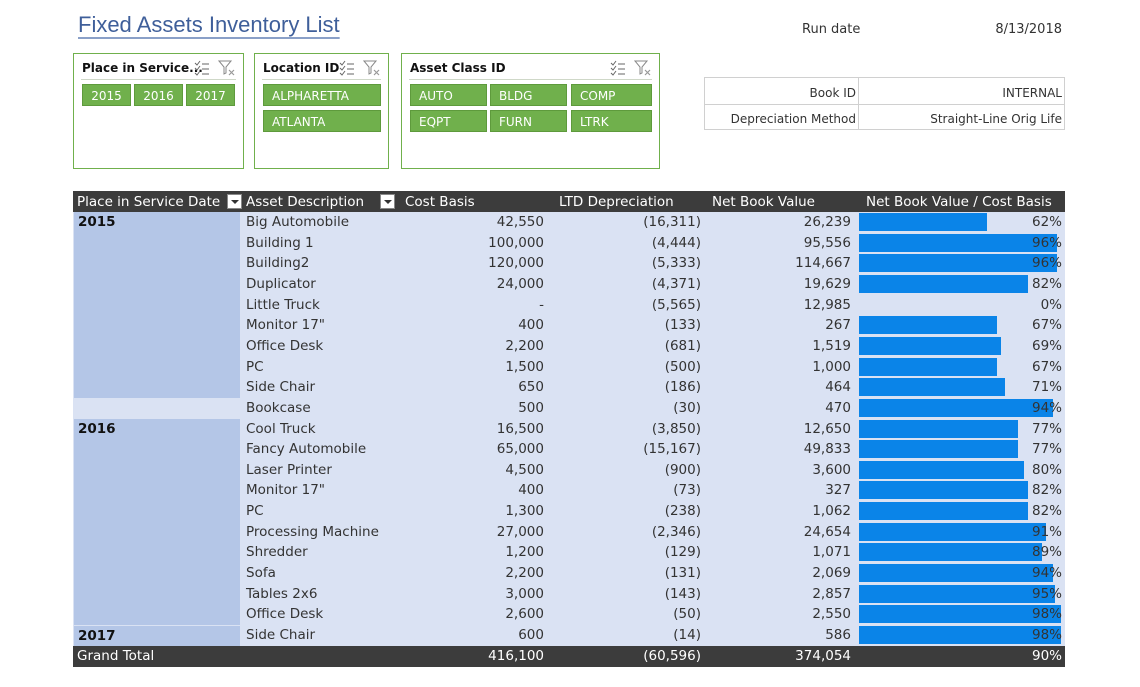 The image size is (1140, 687). What do you see at coordinates (322, 95) in the screenshot?
I see `slicer-item-alpharetta: ALPHARETTA` at bounding box center [322, 95].